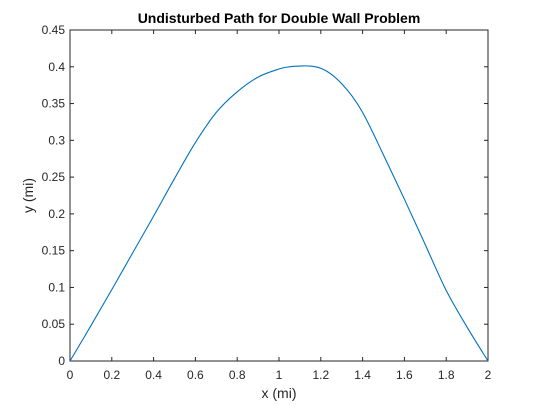 The height and width of the screenshot is (405, 540). What do you see at coordinates (320, 375) in the screenshot?
I see `x-tick-label: 1.2` at bounding box center [320, 375].